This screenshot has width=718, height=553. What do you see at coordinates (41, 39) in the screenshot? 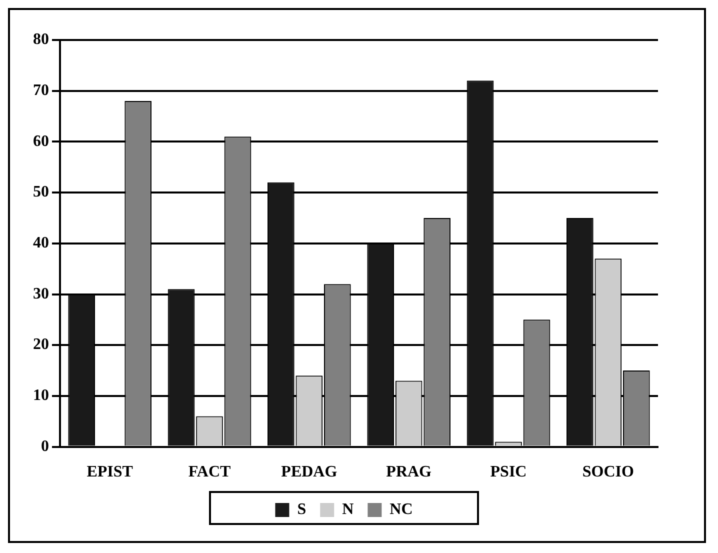
I see `y-tick-label: 80` at bounding box center [41, 39].